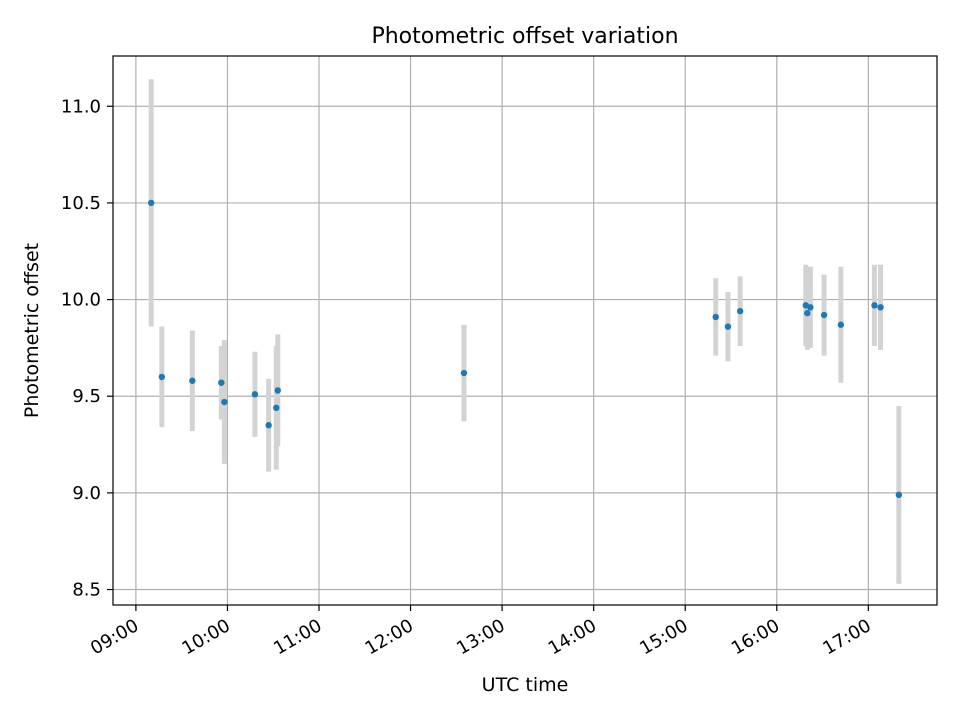  What do you see at coordinates (86, 396) in the screenshot?
I see `y-tick-label: 9.5` at bounding box center [86, 396].